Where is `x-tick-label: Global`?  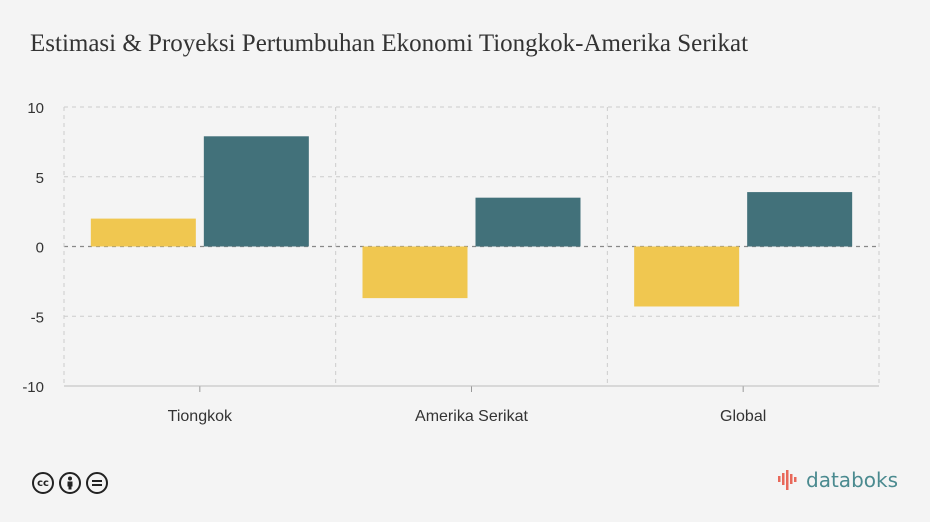 x-tick-label: Global is located at coordinates (743, 416).